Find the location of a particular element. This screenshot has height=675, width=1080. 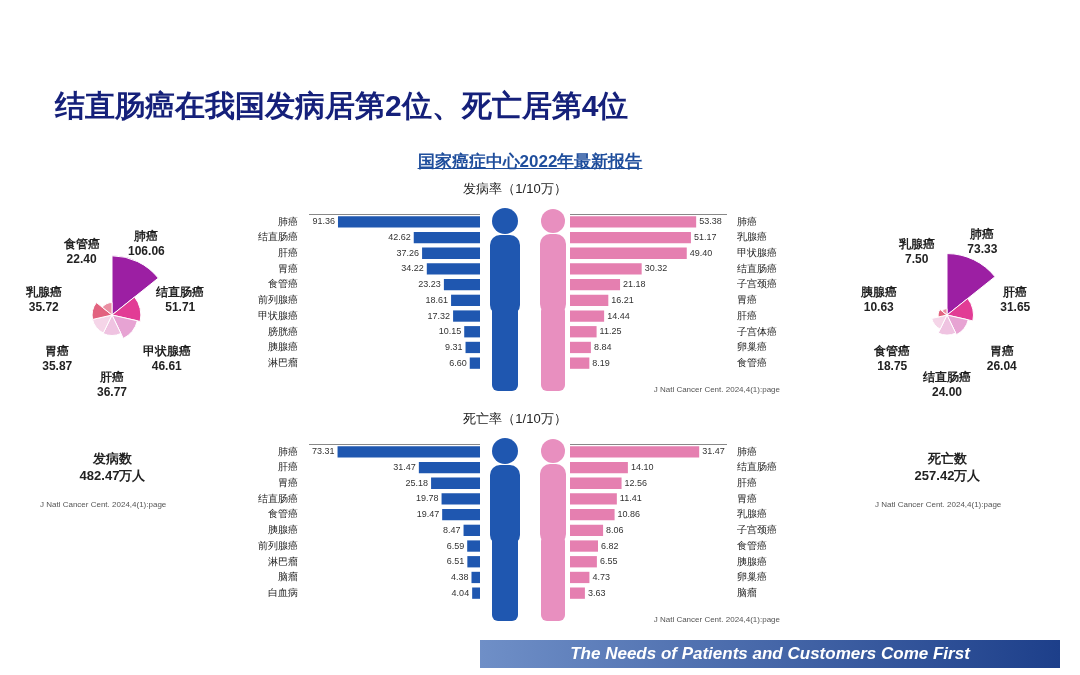

data-label: 46.61 is located at coordinates (167, 365).